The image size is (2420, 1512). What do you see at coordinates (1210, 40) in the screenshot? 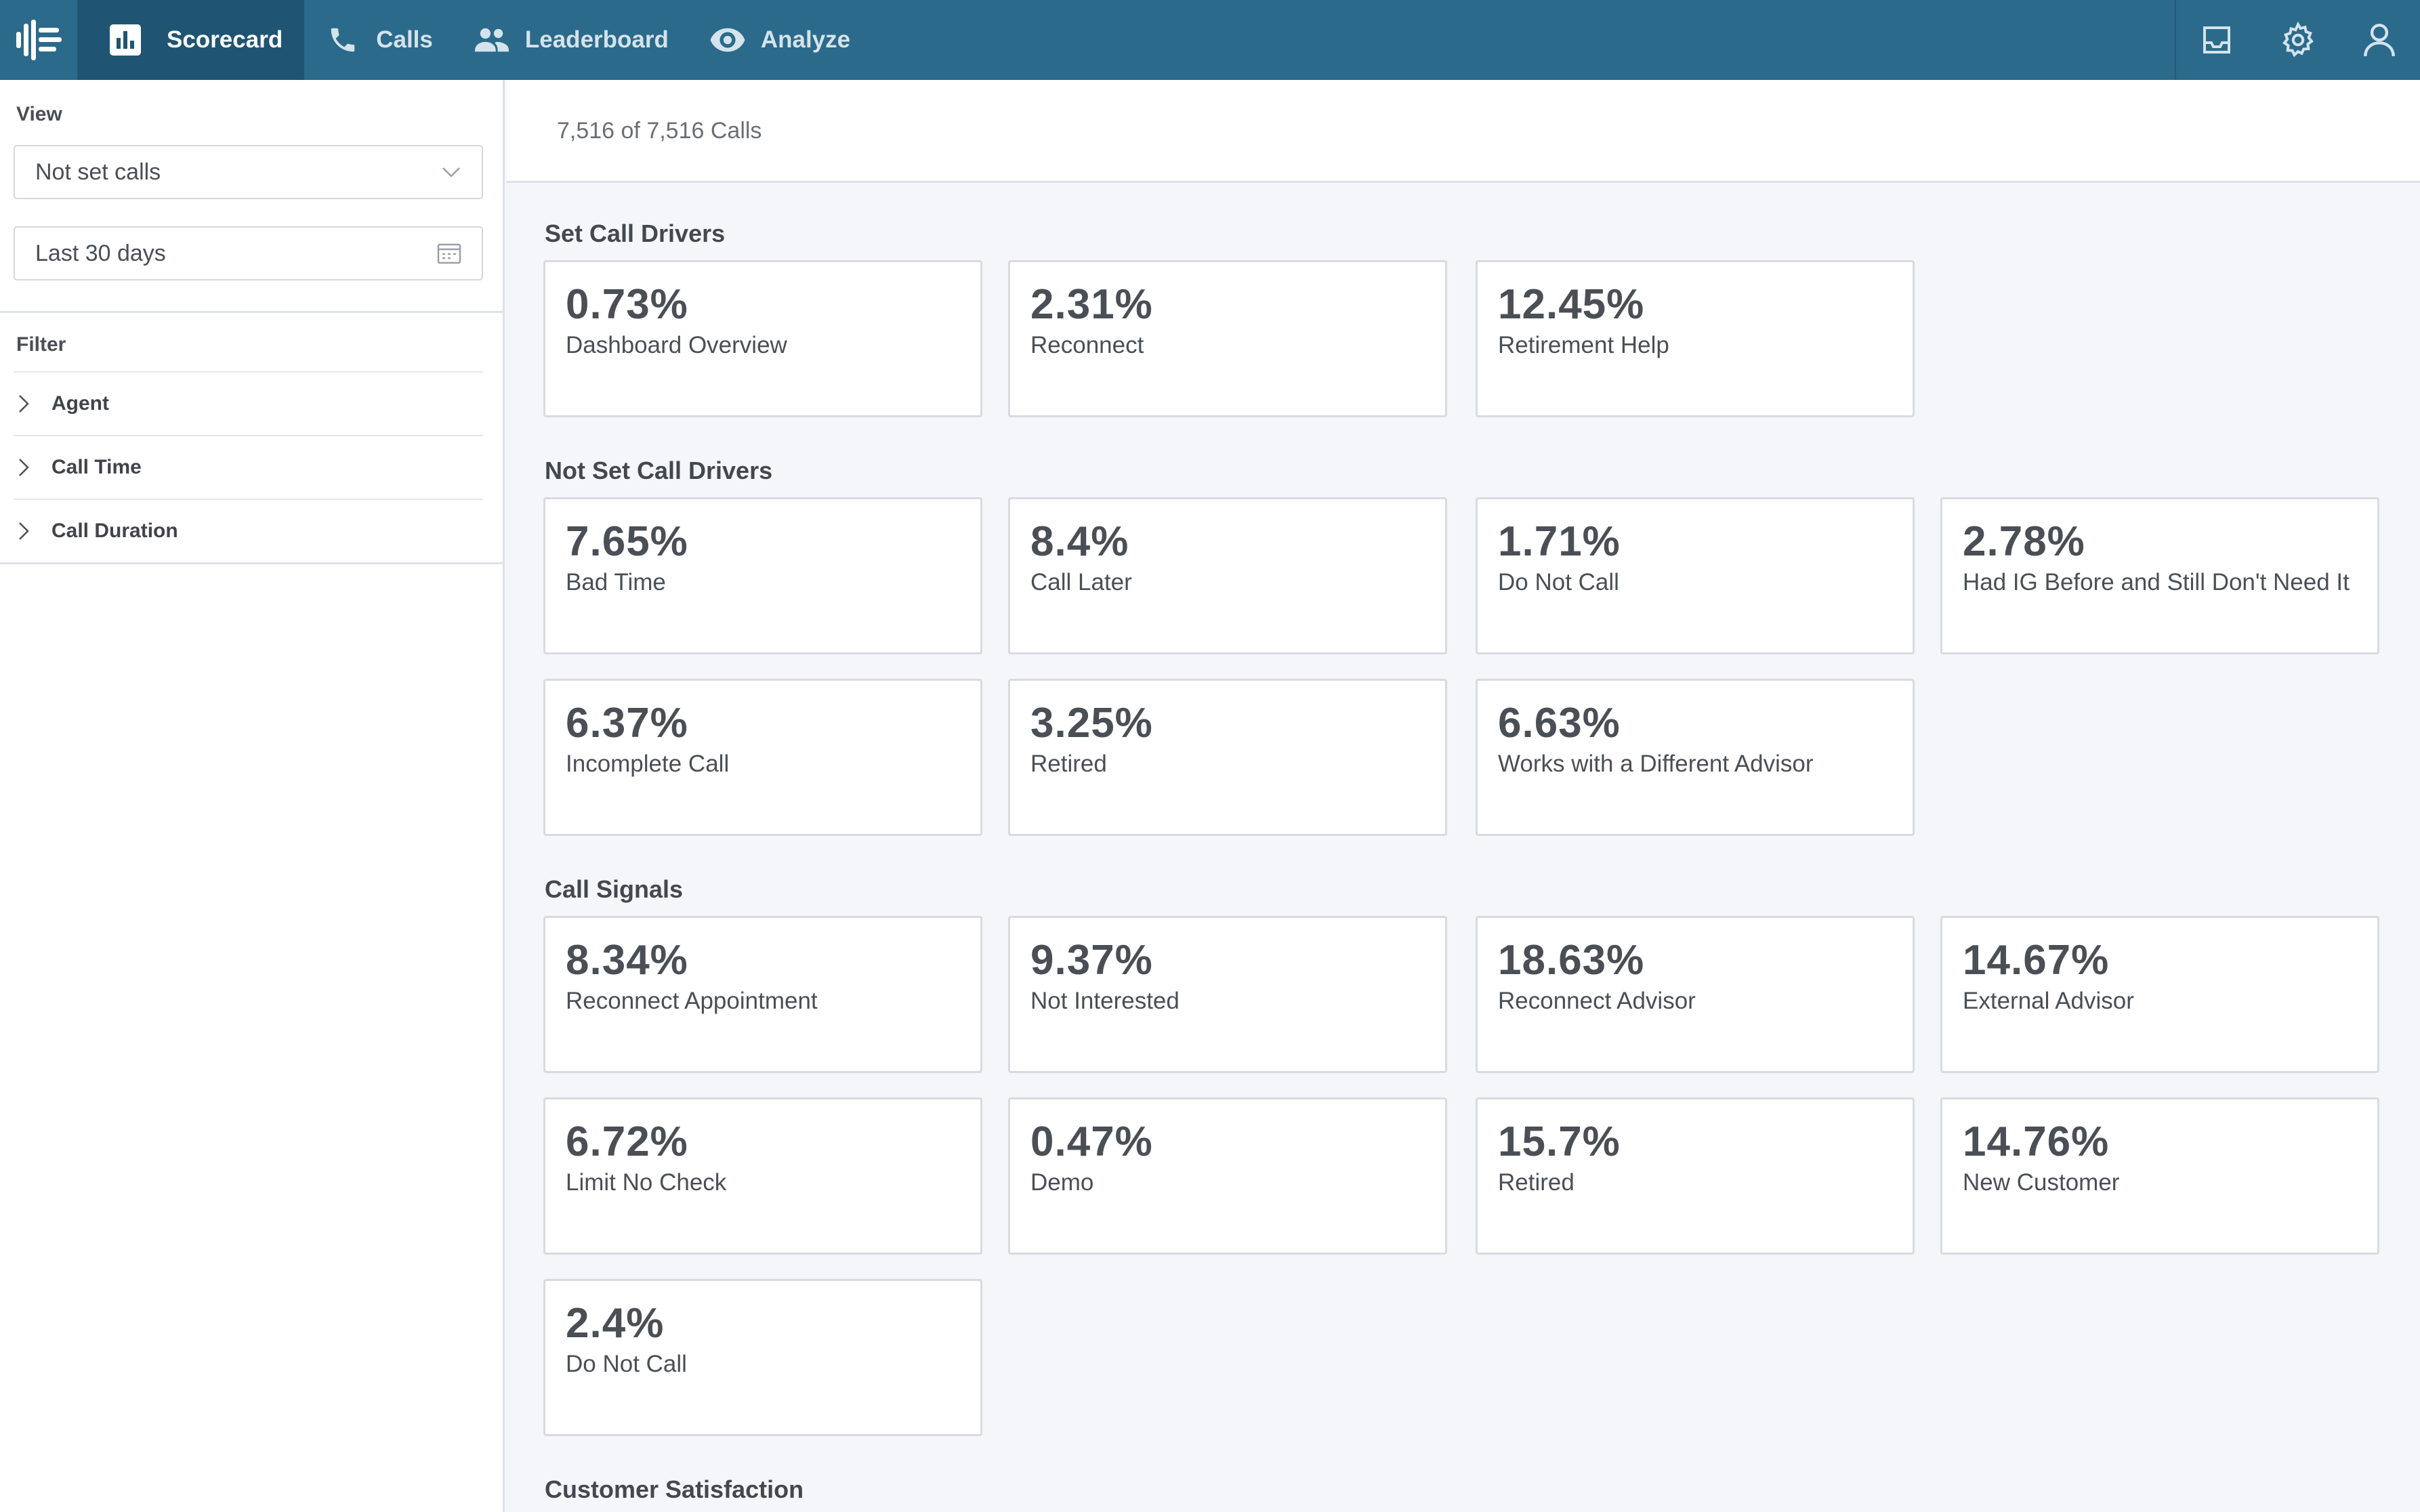
I see `top-navigation-bar: Scorecard Calls Leaderboard Analyze` at bounding box center [1210, 40].